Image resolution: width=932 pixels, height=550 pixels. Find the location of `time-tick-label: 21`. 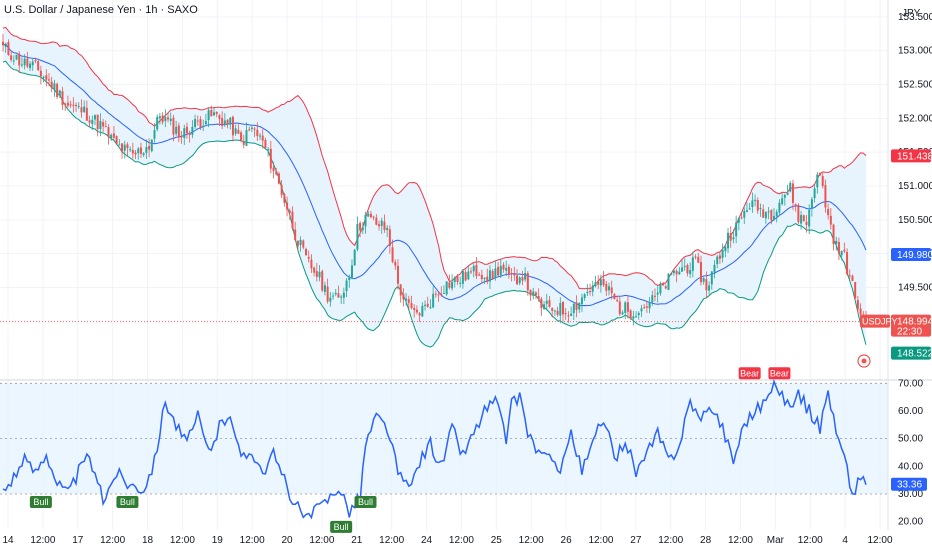

time-tick-label: 21 is located at coordinates (357, 540).